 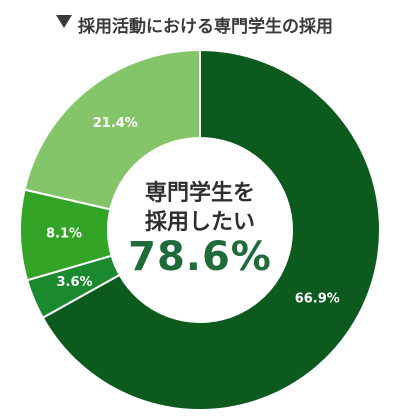 I want to click on slice-label: 21.4%, so click(x=115, y=123).